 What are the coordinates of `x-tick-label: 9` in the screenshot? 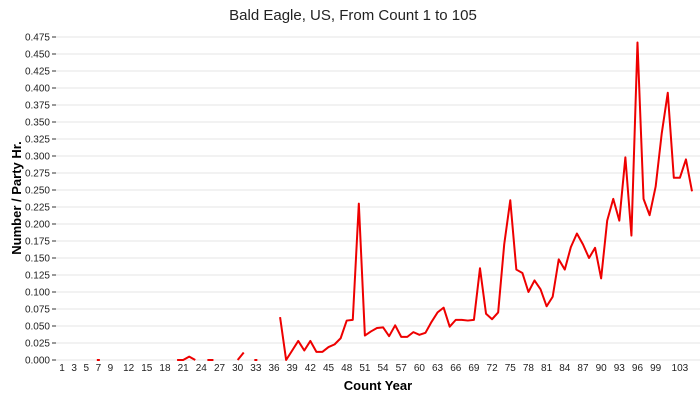 It's located at (111, 368).